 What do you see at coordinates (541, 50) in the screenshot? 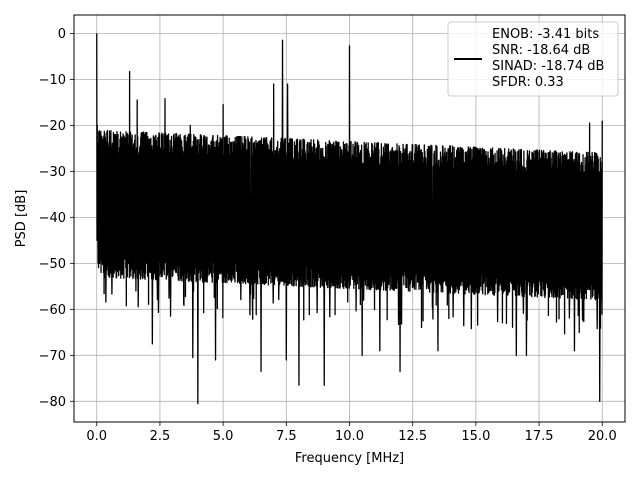
I see `legend-line-snr: SNR: -18.64 dB` at bounding box center [541, 50].